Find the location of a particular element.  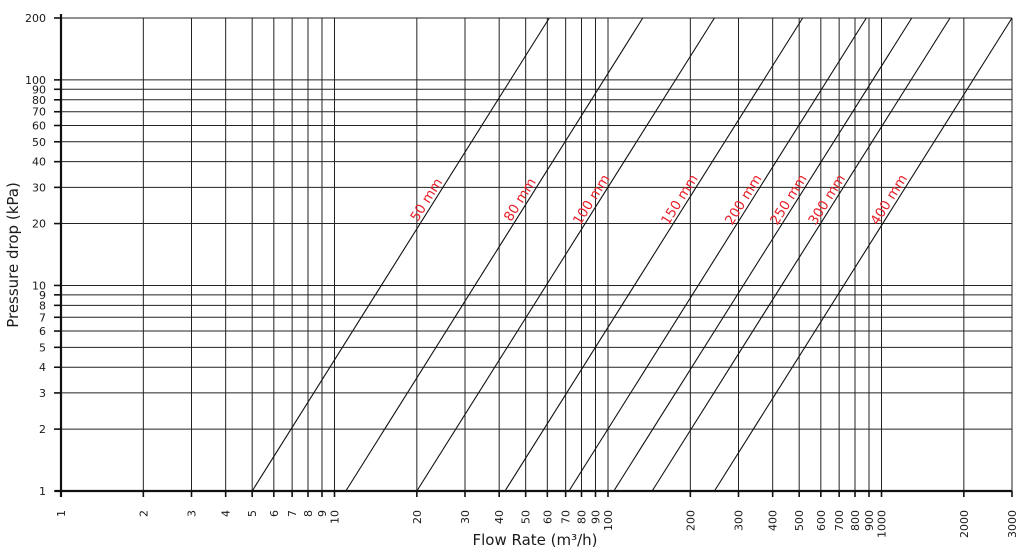

series-label: 100 mm is located at coordinates (592, 200).